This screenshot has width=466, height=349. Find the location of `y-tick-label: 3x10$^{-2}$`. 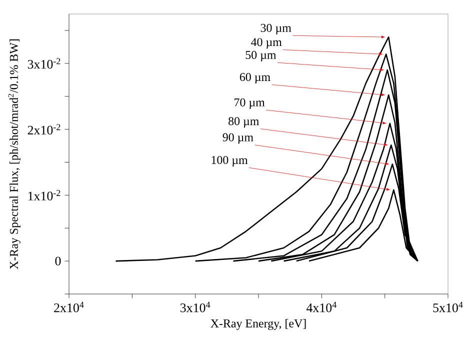

y-tick-label: 3x10$^{-2}$ is located at coordinates (44, 63).